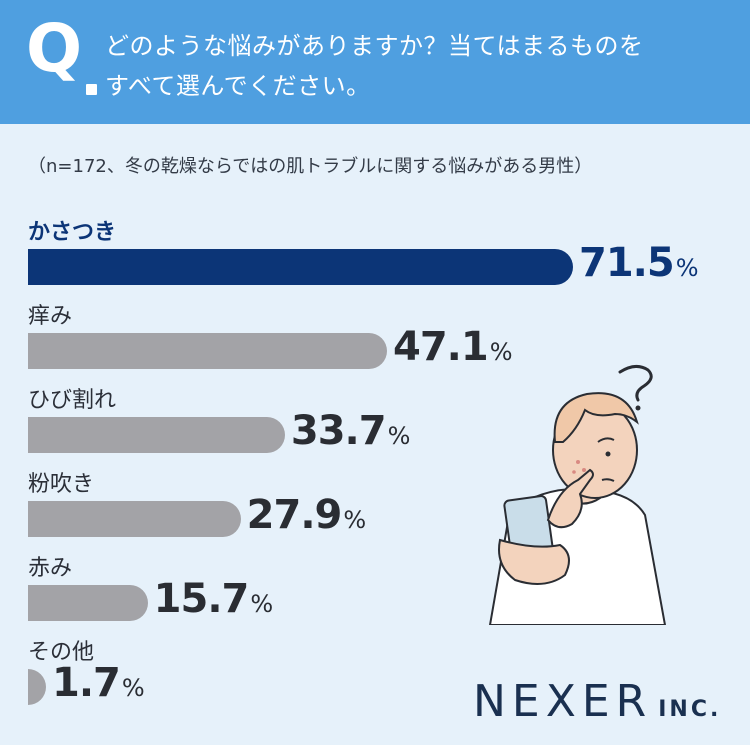 This screenshot has width=750, height=745. What do you see at coordinates (627, 263) in the screenshot?
I see `value-number: 71.5` at bounding box center [627, 263].